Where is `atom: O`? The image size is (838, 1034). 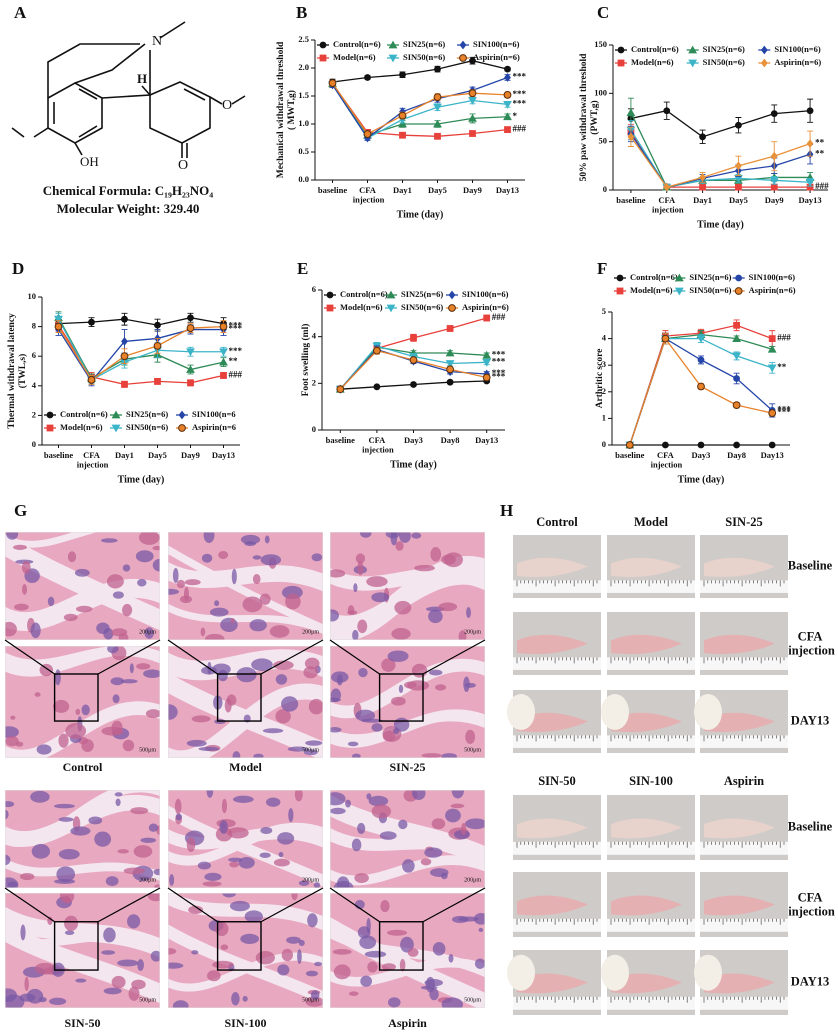
atom: O is located at coordinates (227, 105).